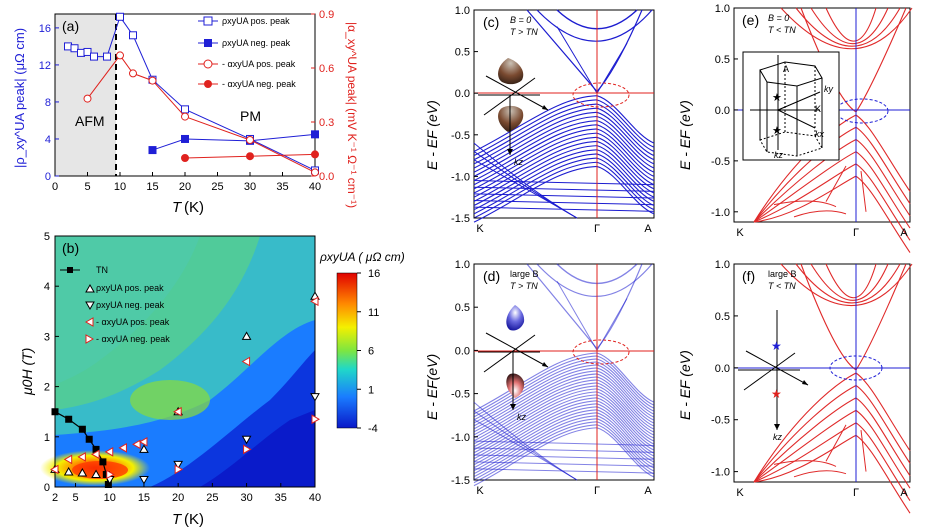  What do you see at coordinates (185, 389) in the screenshot?
I see `b-series` at bounding box center [185, 389].